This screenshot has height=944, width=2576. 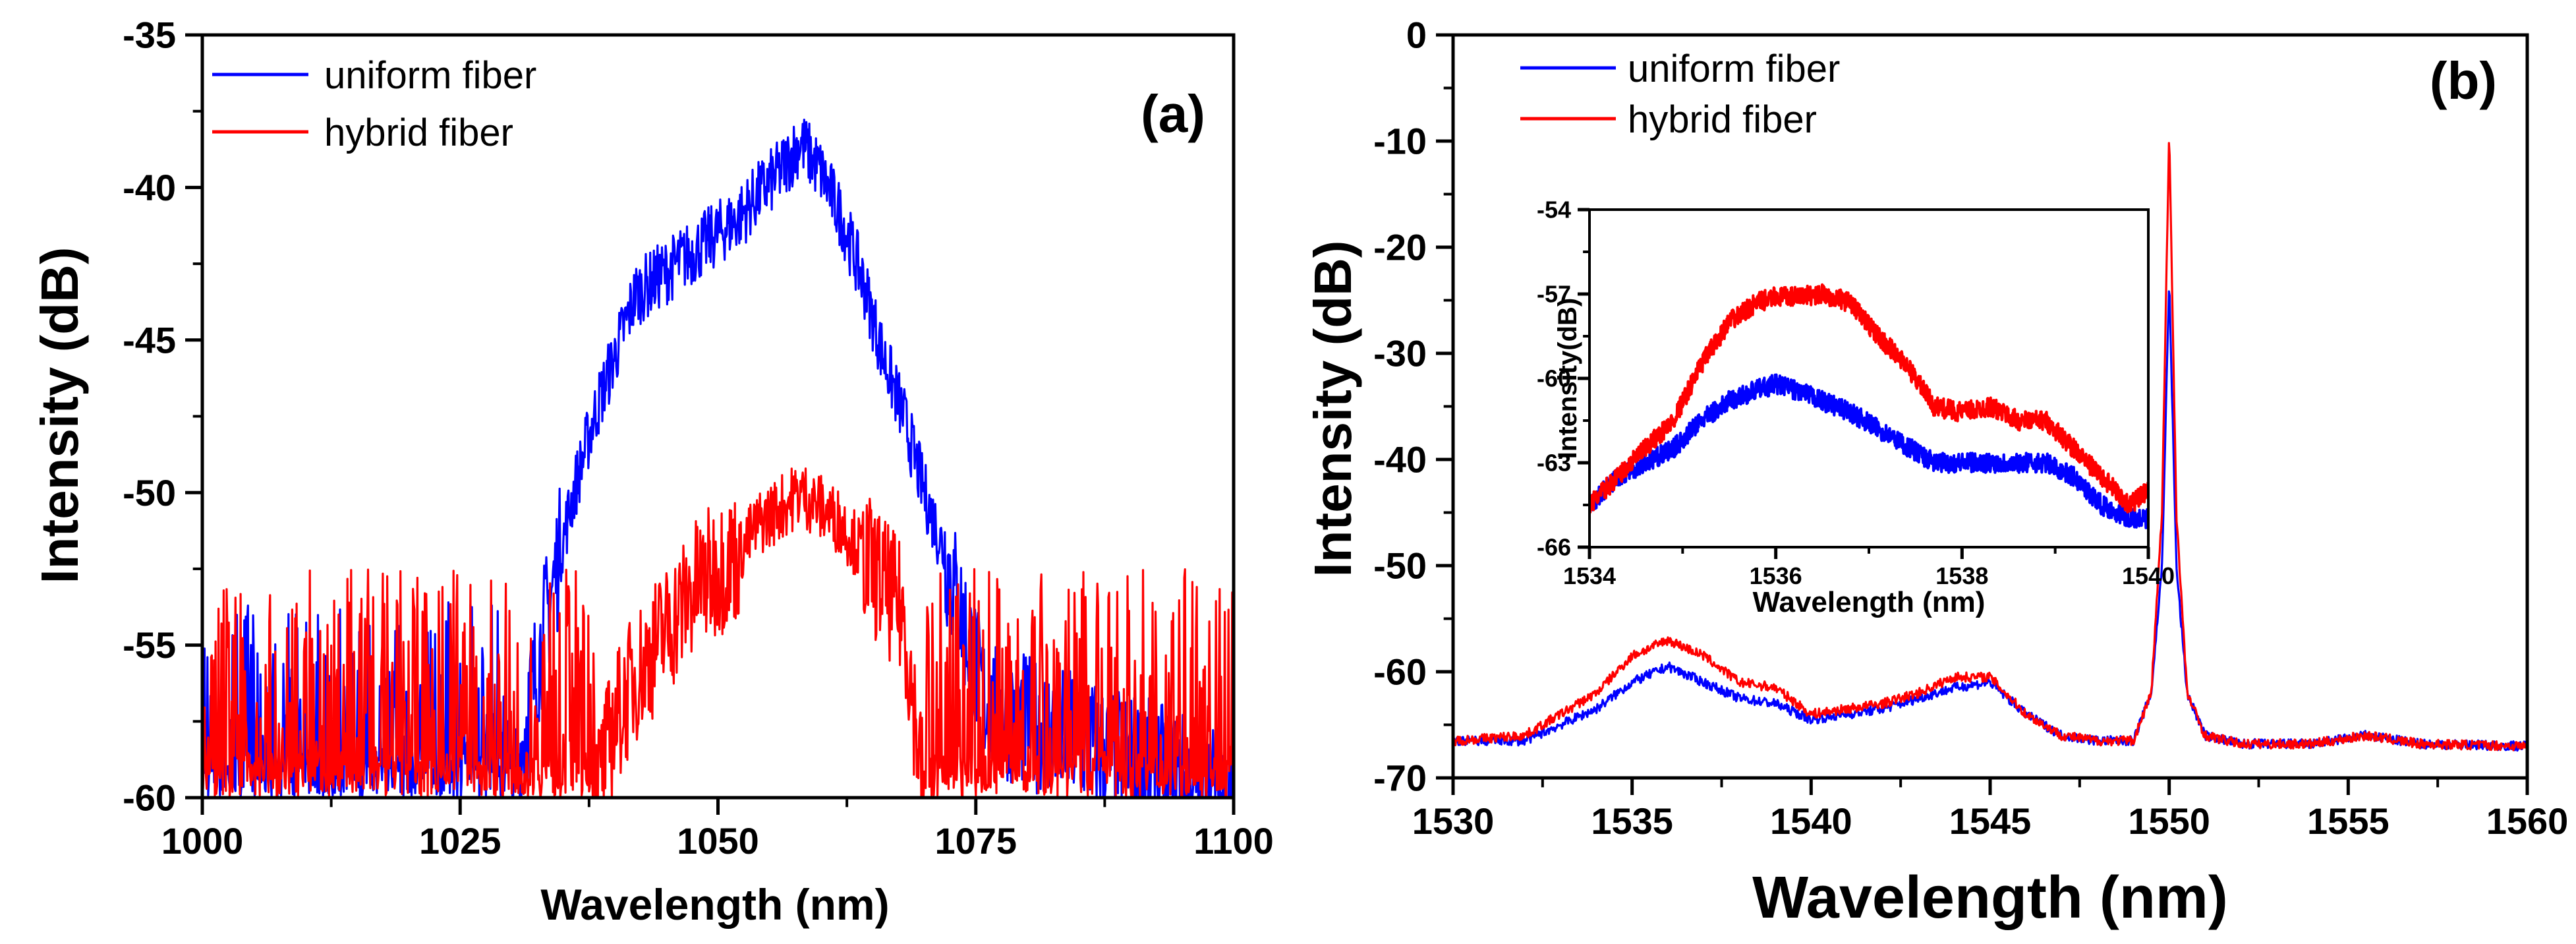 I want to click on y-tick-label: -54, so click(x=1554, y=209).